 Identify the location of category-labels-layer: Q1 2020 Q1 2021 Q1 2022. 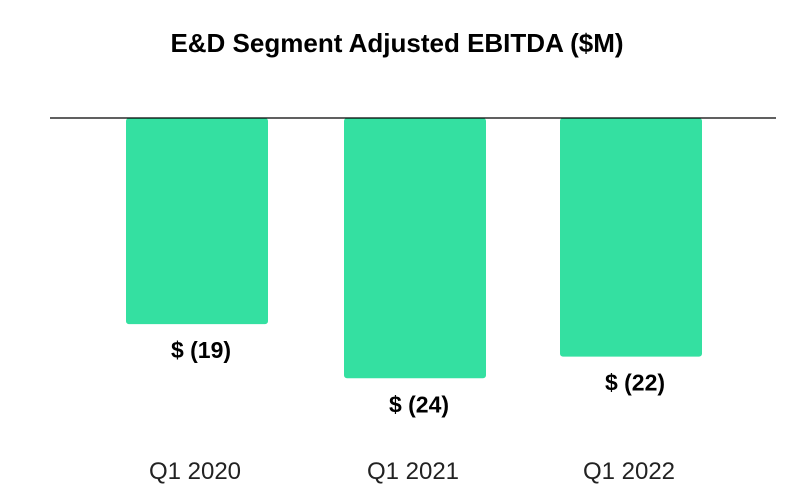
(412, 471).